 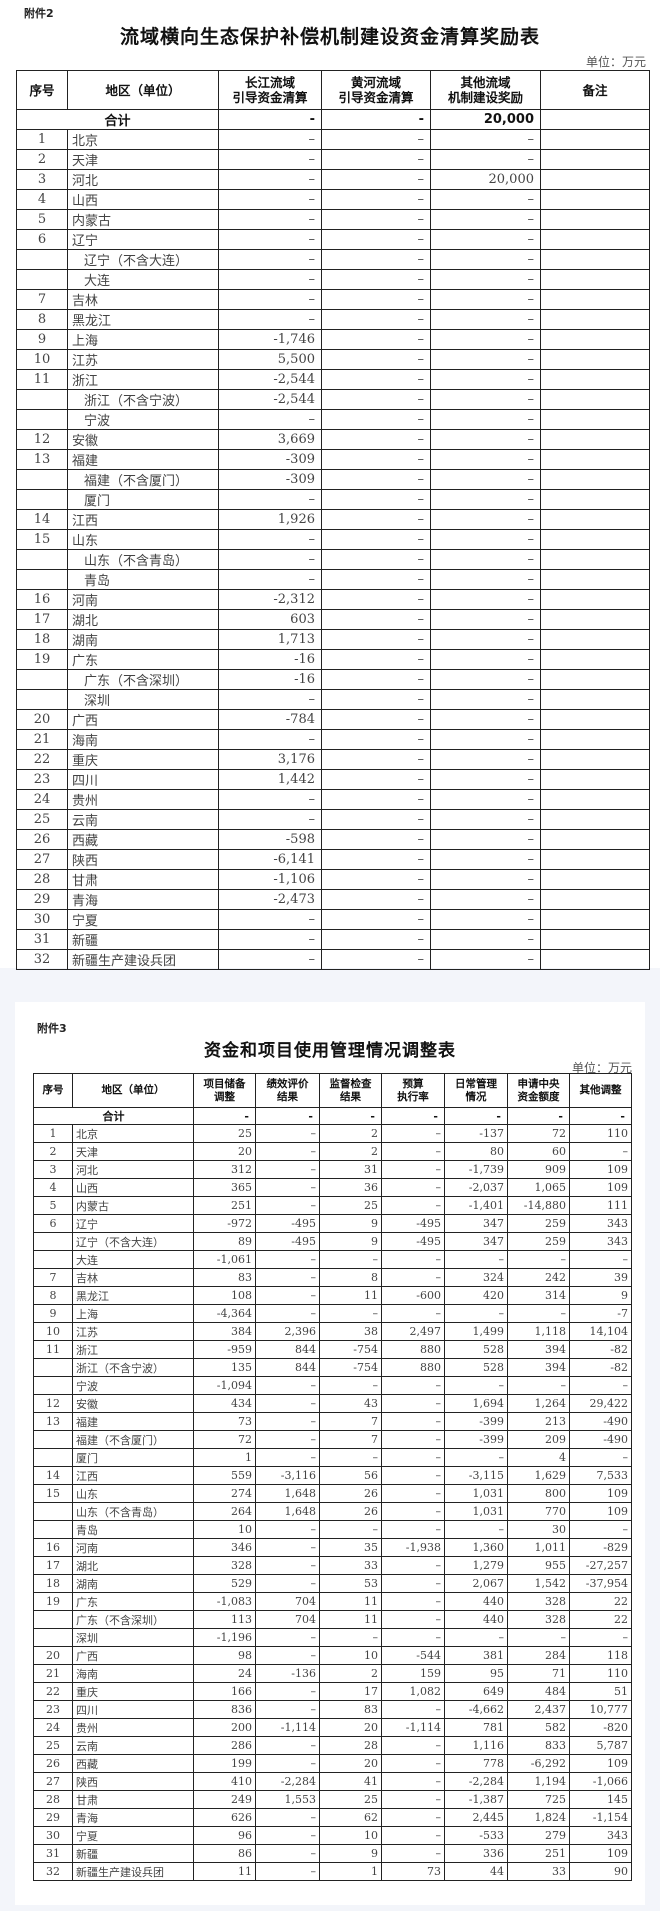 I want to click on row-value: 1,031, so click(x=476, y=1511).